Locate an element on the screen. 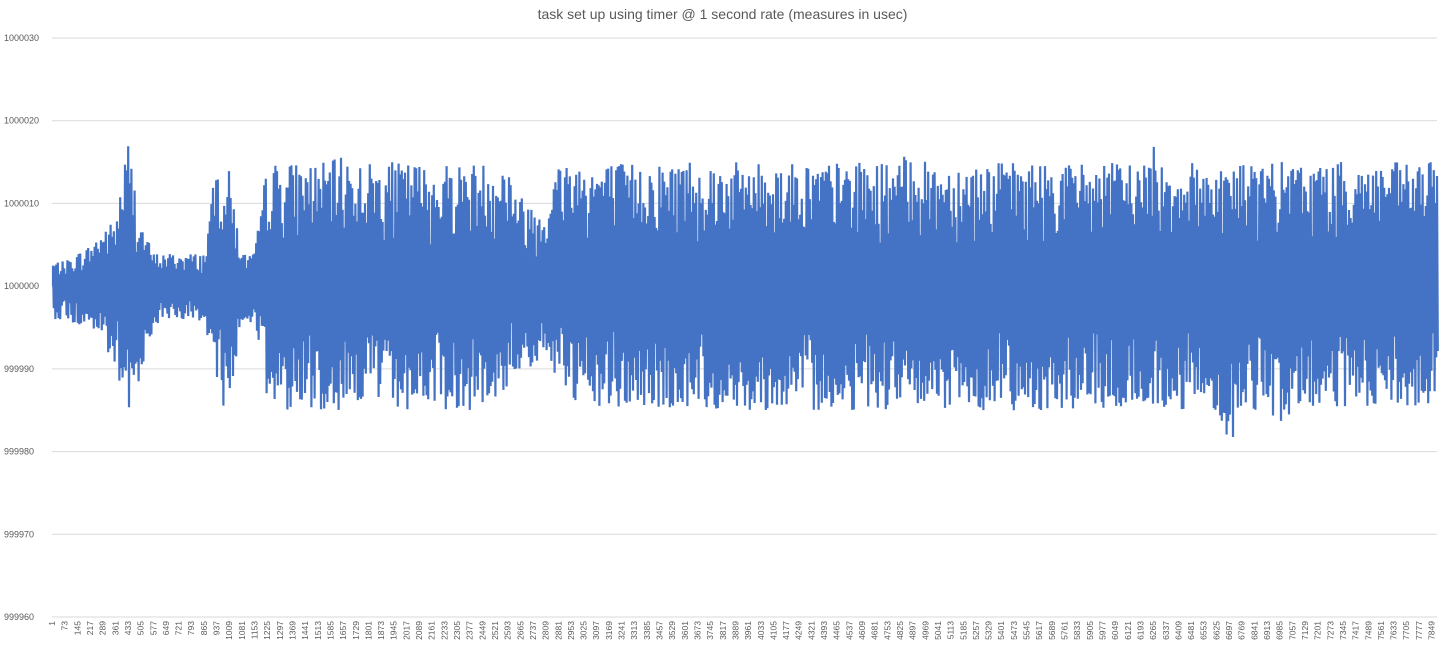  x-tick-label: 2881 is located at coordinates (558, 630).